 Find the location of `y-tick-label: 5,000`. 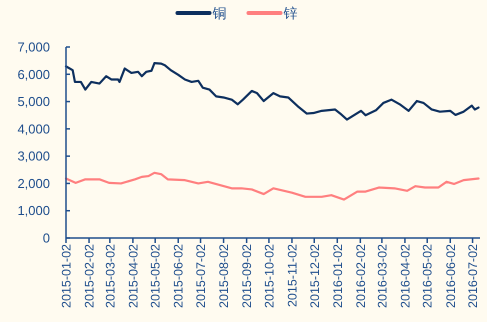

y-tick-label: 5,000 is located at coordinates (33, 102).